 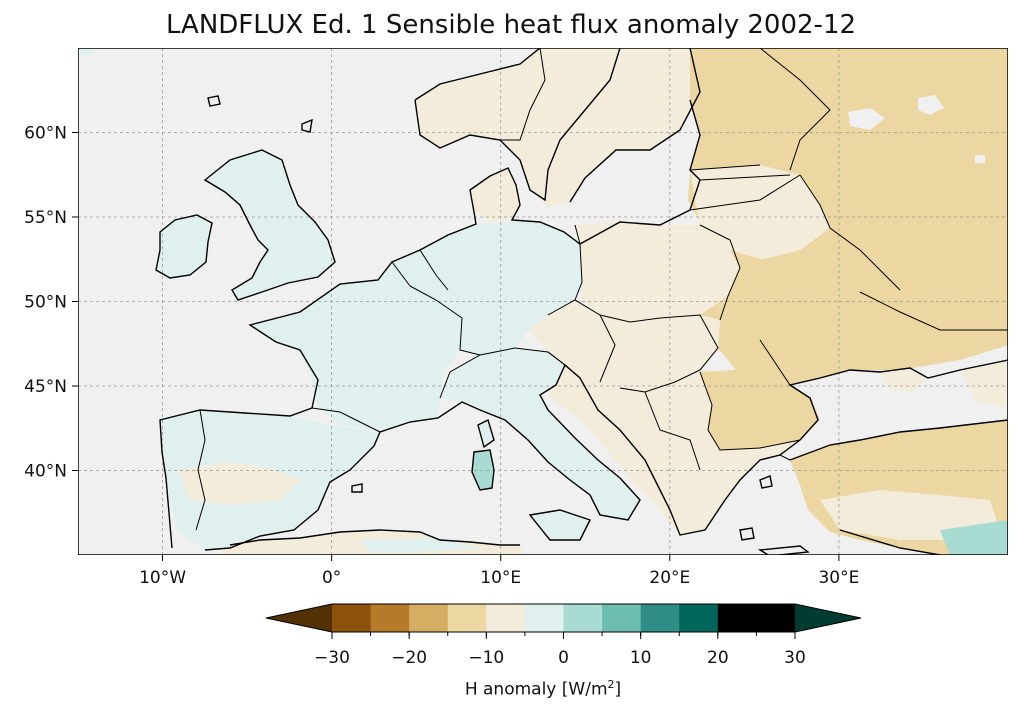 I want to click on coastline-balearic, so click(x=357, y=488).